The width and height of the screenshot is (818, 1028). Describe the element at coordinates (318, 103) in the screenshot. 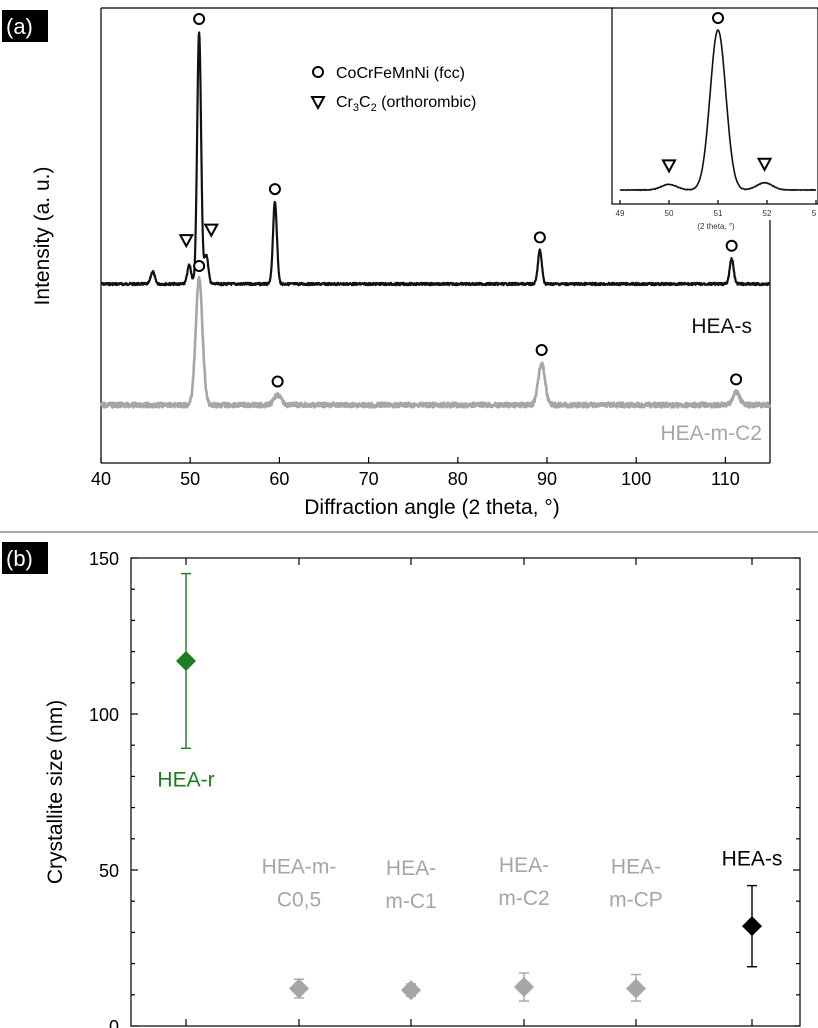

I see `legend-triangle-marker` at that location.